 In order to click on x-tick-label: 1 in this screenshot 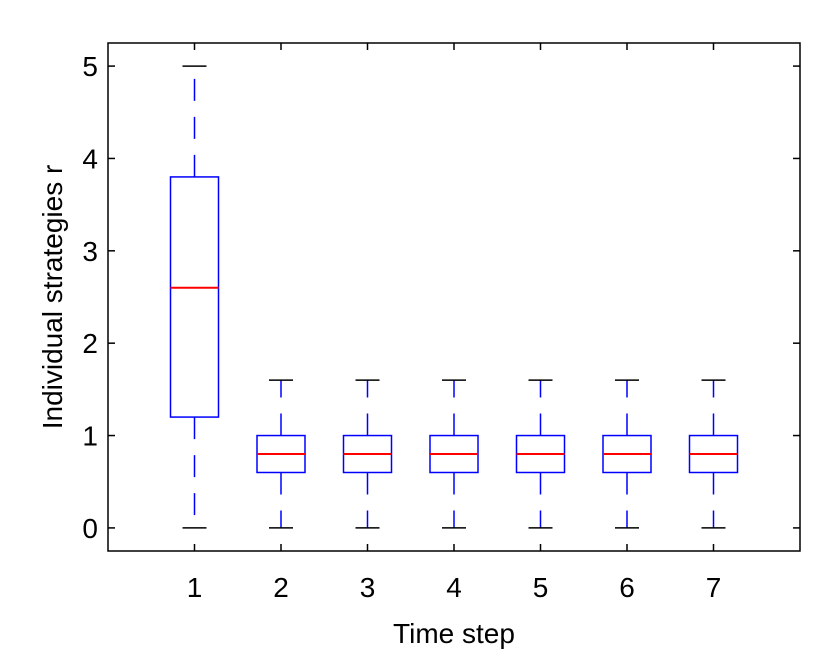, I will do `click(195, 587)`.